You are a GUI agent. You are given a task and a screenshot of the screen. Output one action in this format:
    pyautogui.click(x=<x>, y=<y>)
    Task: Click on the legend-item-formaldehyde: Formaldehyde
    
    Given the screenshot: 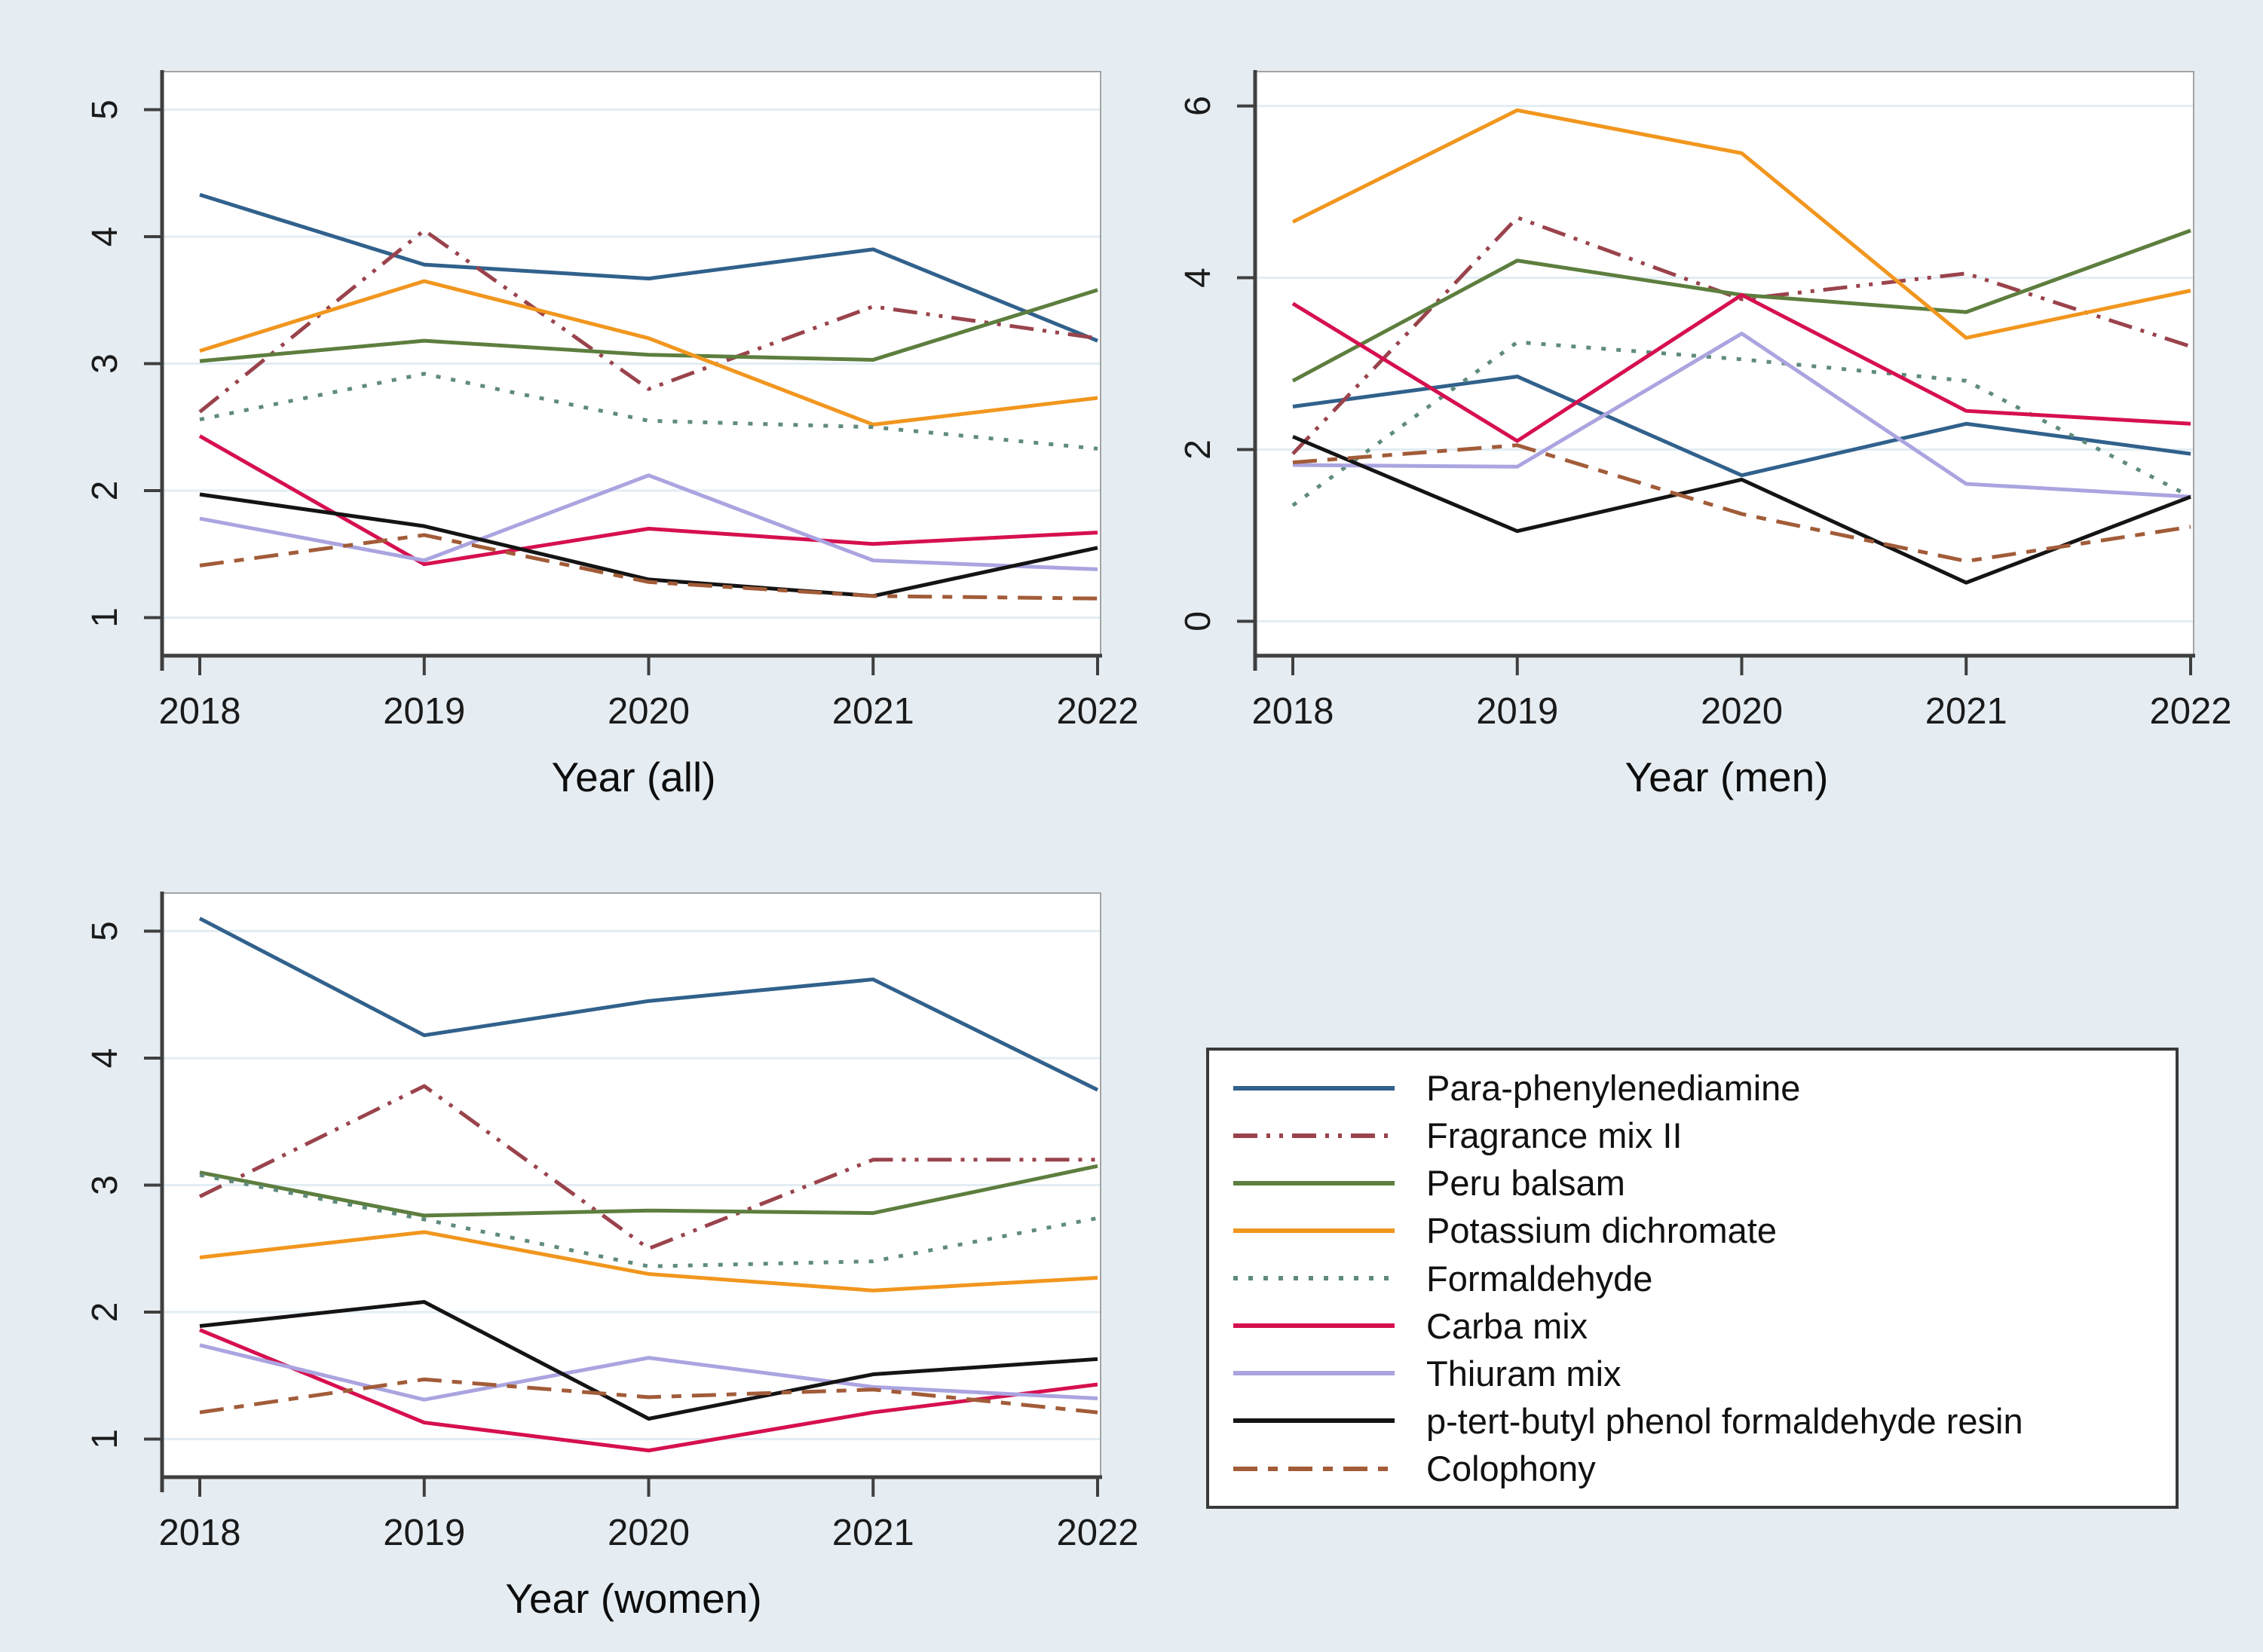 What is the action you would take?
    pyautogui.click(x=1692, y=1279)
    